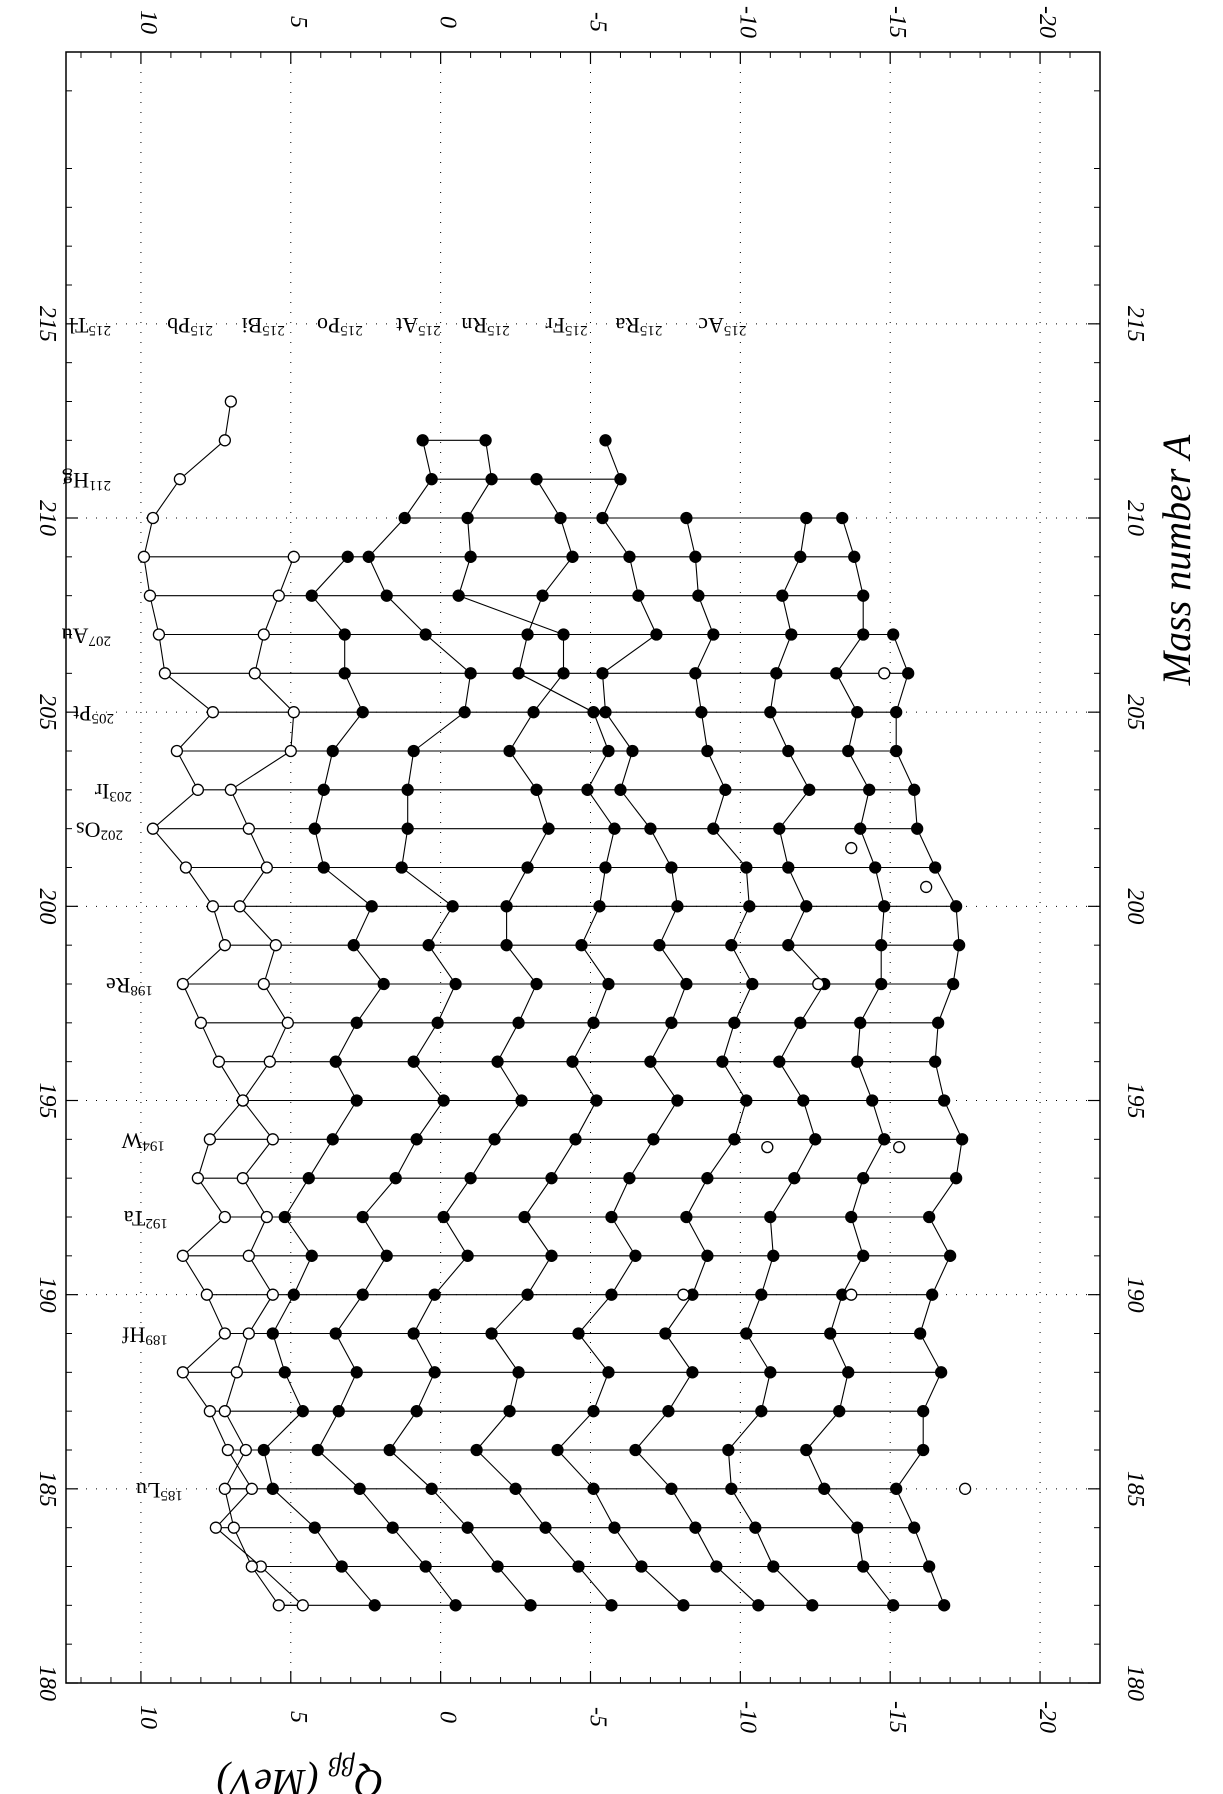  What do you see at coordinates (1047, 1717) in the screenshot?
I see `tick-label-q: -20` at bounding box center [1047, 1717].